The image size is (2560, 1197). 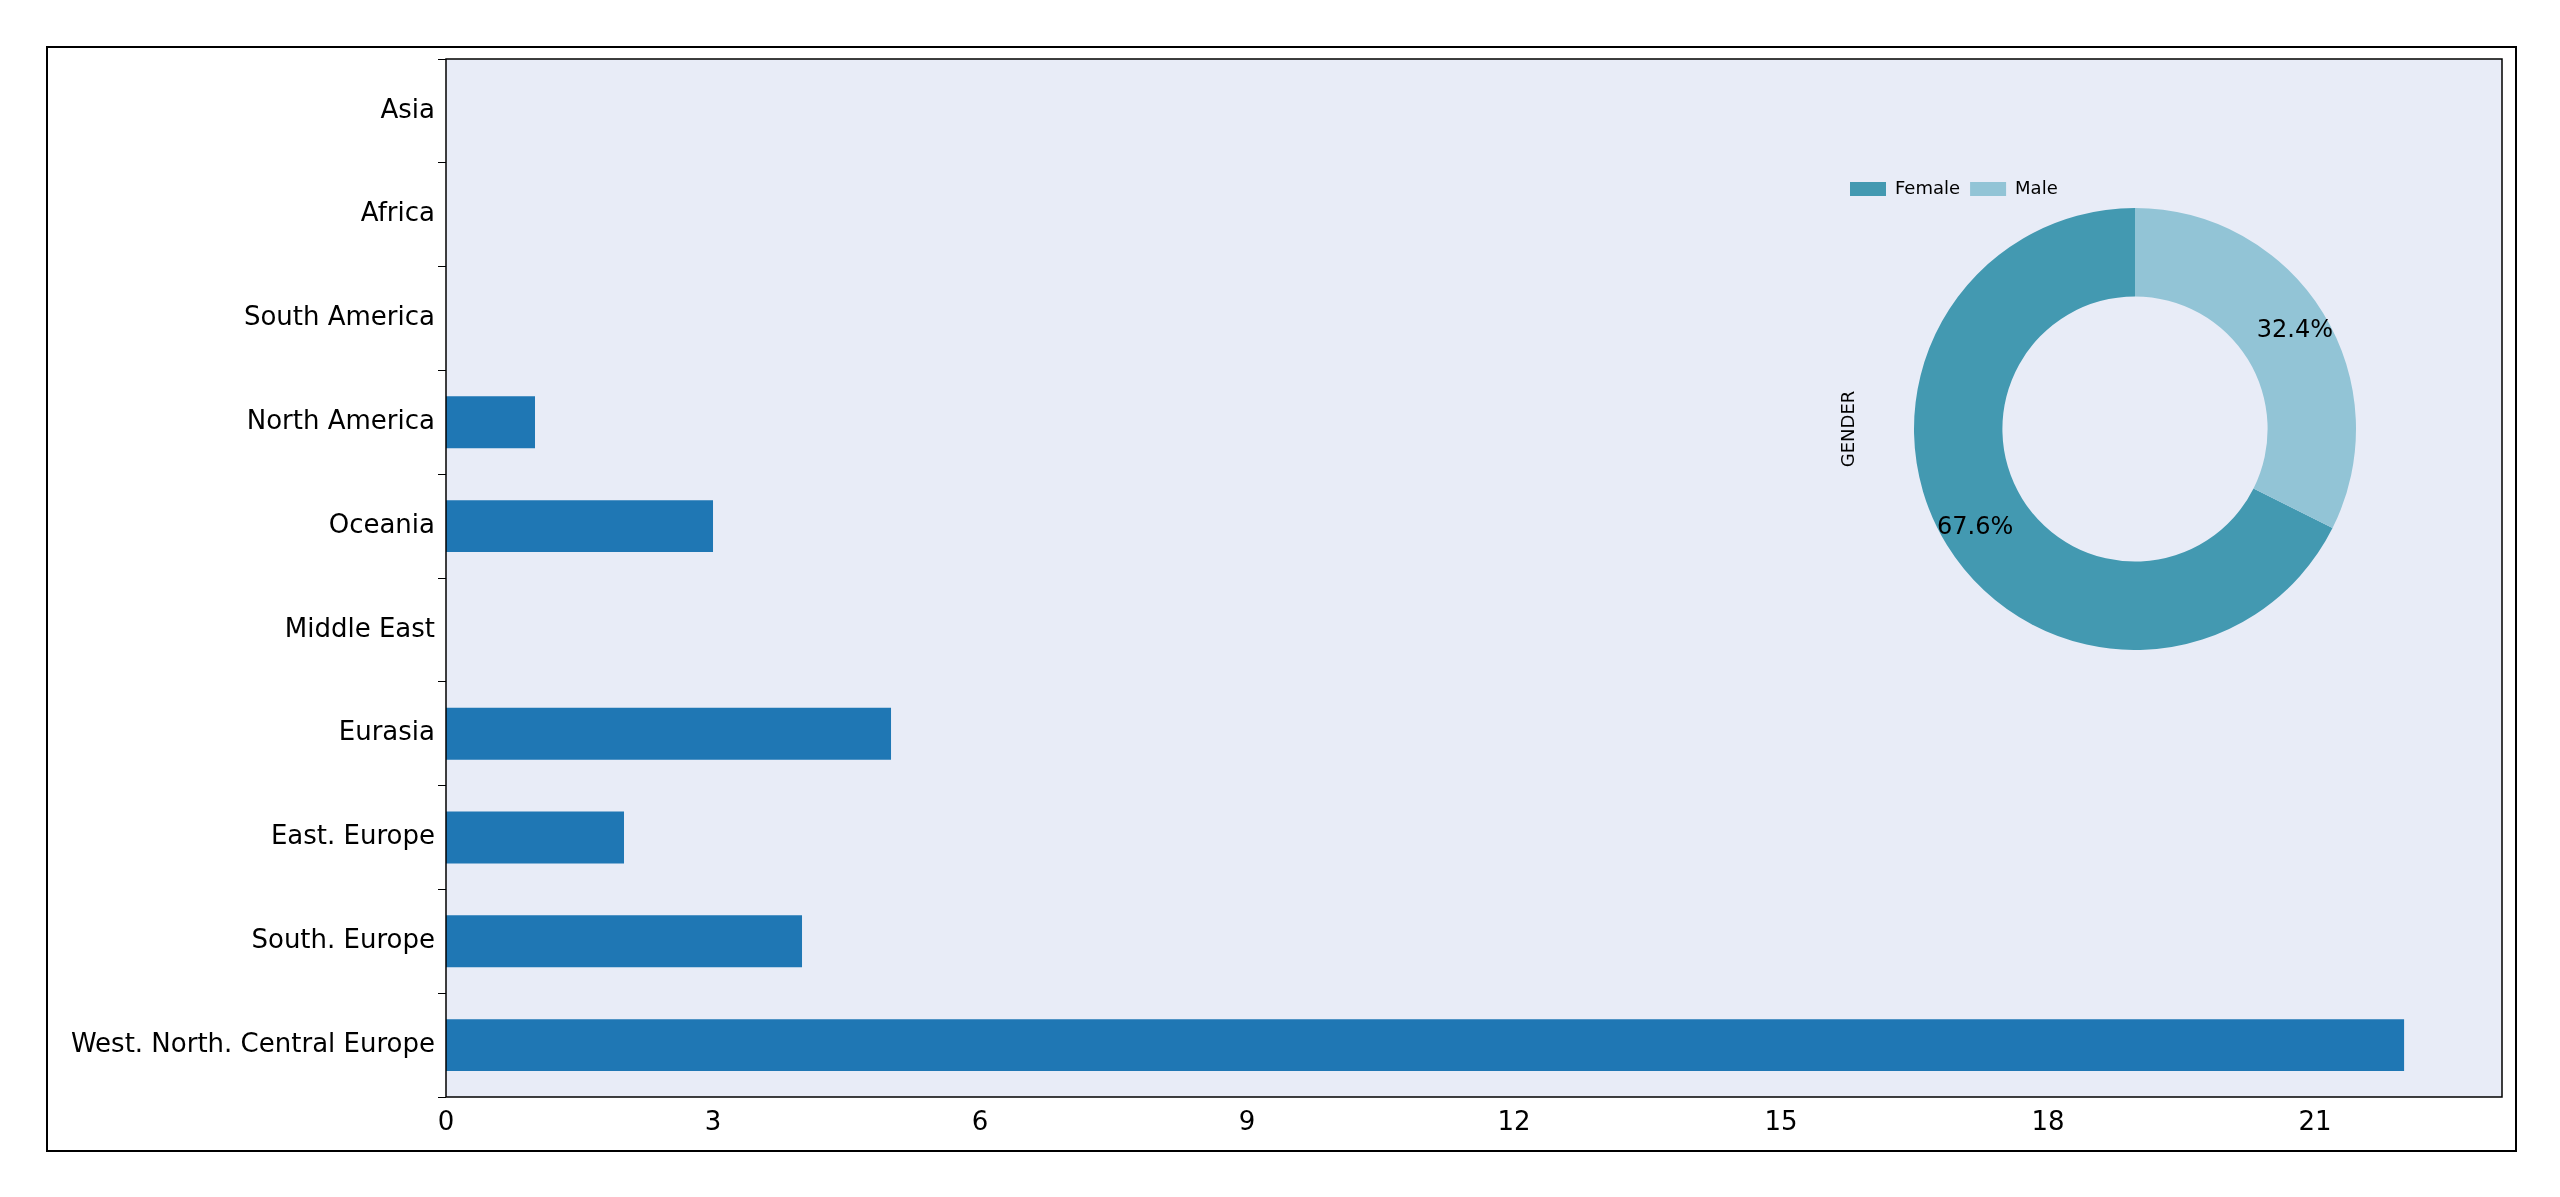 I want to click on y-tick-label: Africa, so click(x=397, y=212).